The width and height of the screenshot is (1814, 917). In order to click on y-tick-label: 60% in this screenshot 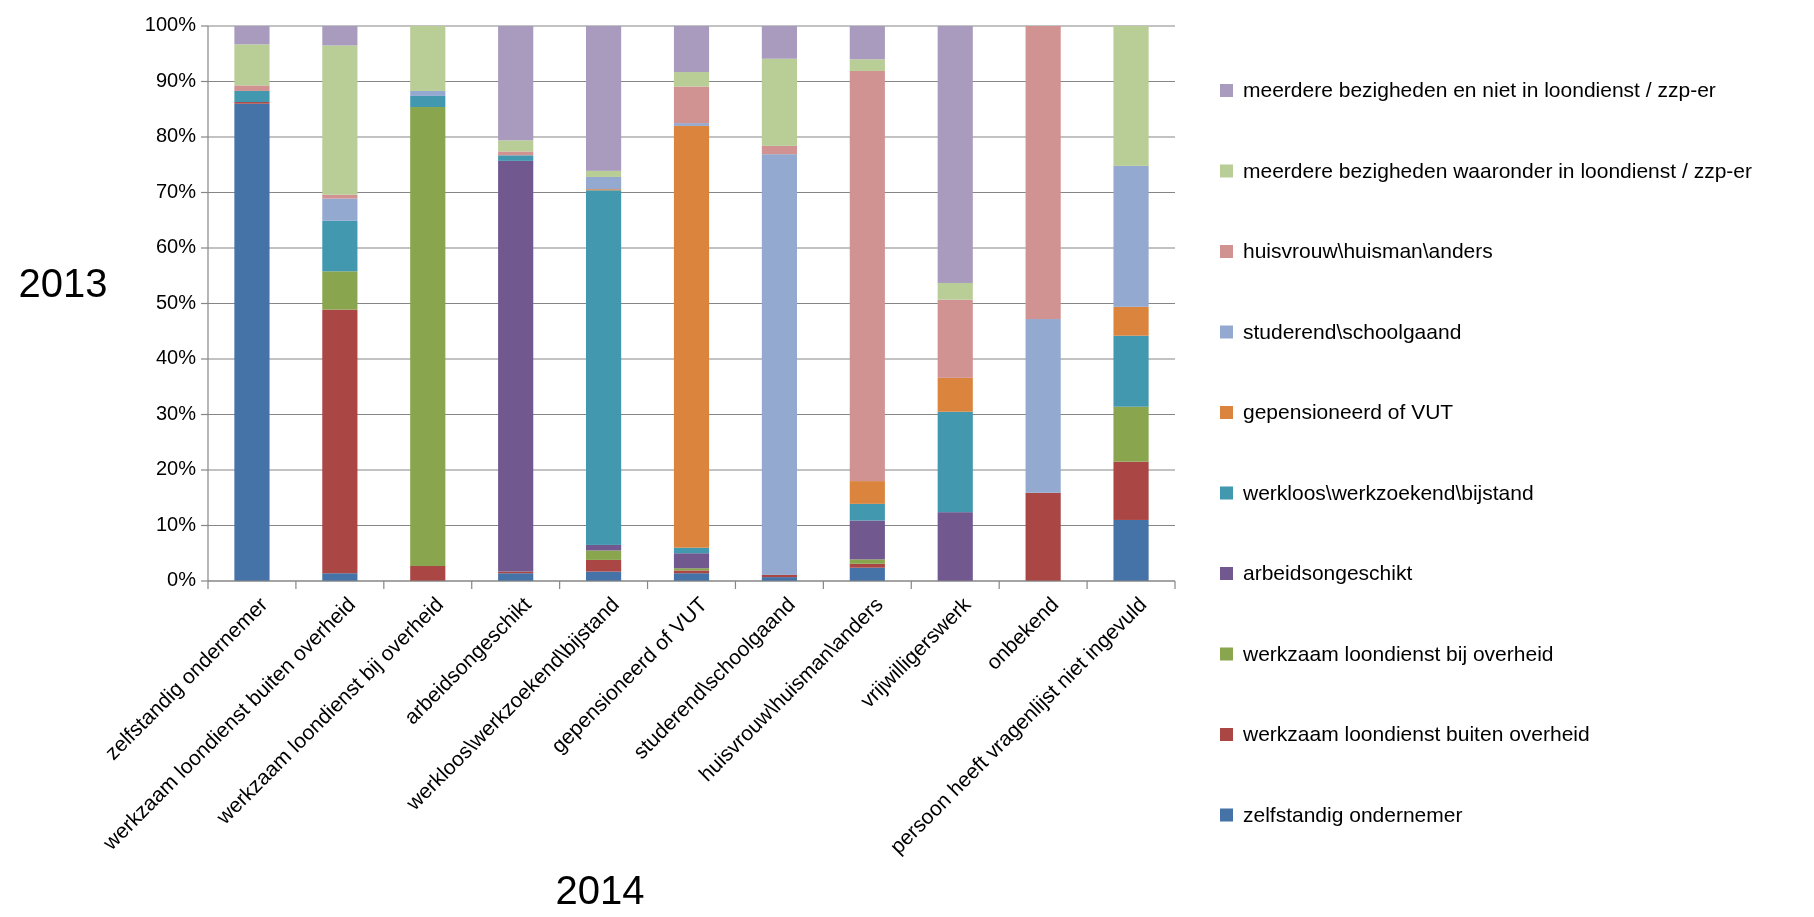, I will do `click(176, 246)`.